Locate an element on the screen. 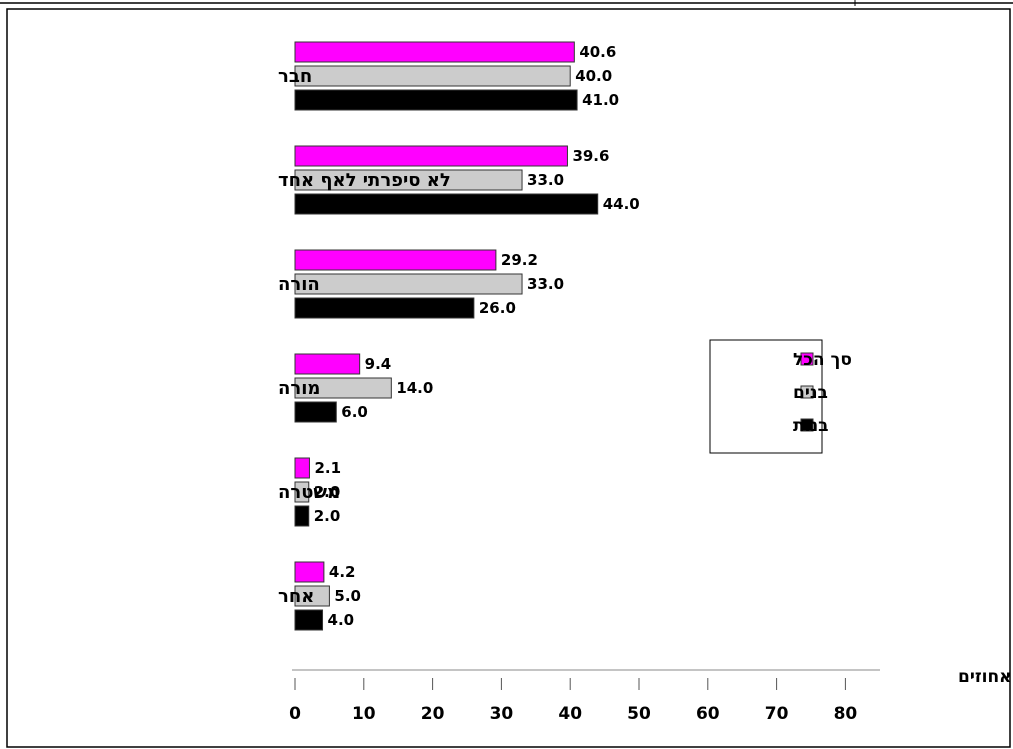 The width and height of the screenshot is (1013, 749). category-label: משטרה is located at coordinates (309, 492).